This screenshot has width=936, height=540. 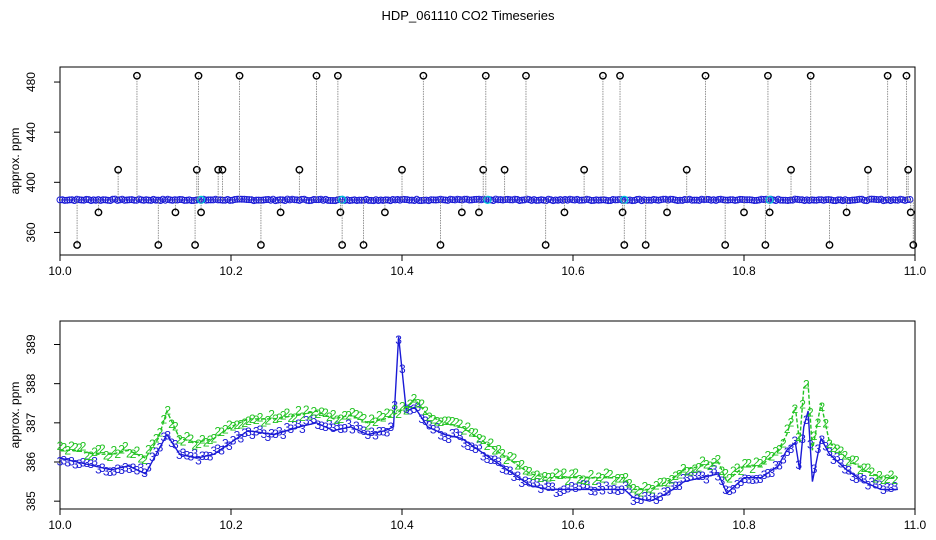 I want to click on panel1-x-tick-label: 10.8, so click(x=744, y=271).